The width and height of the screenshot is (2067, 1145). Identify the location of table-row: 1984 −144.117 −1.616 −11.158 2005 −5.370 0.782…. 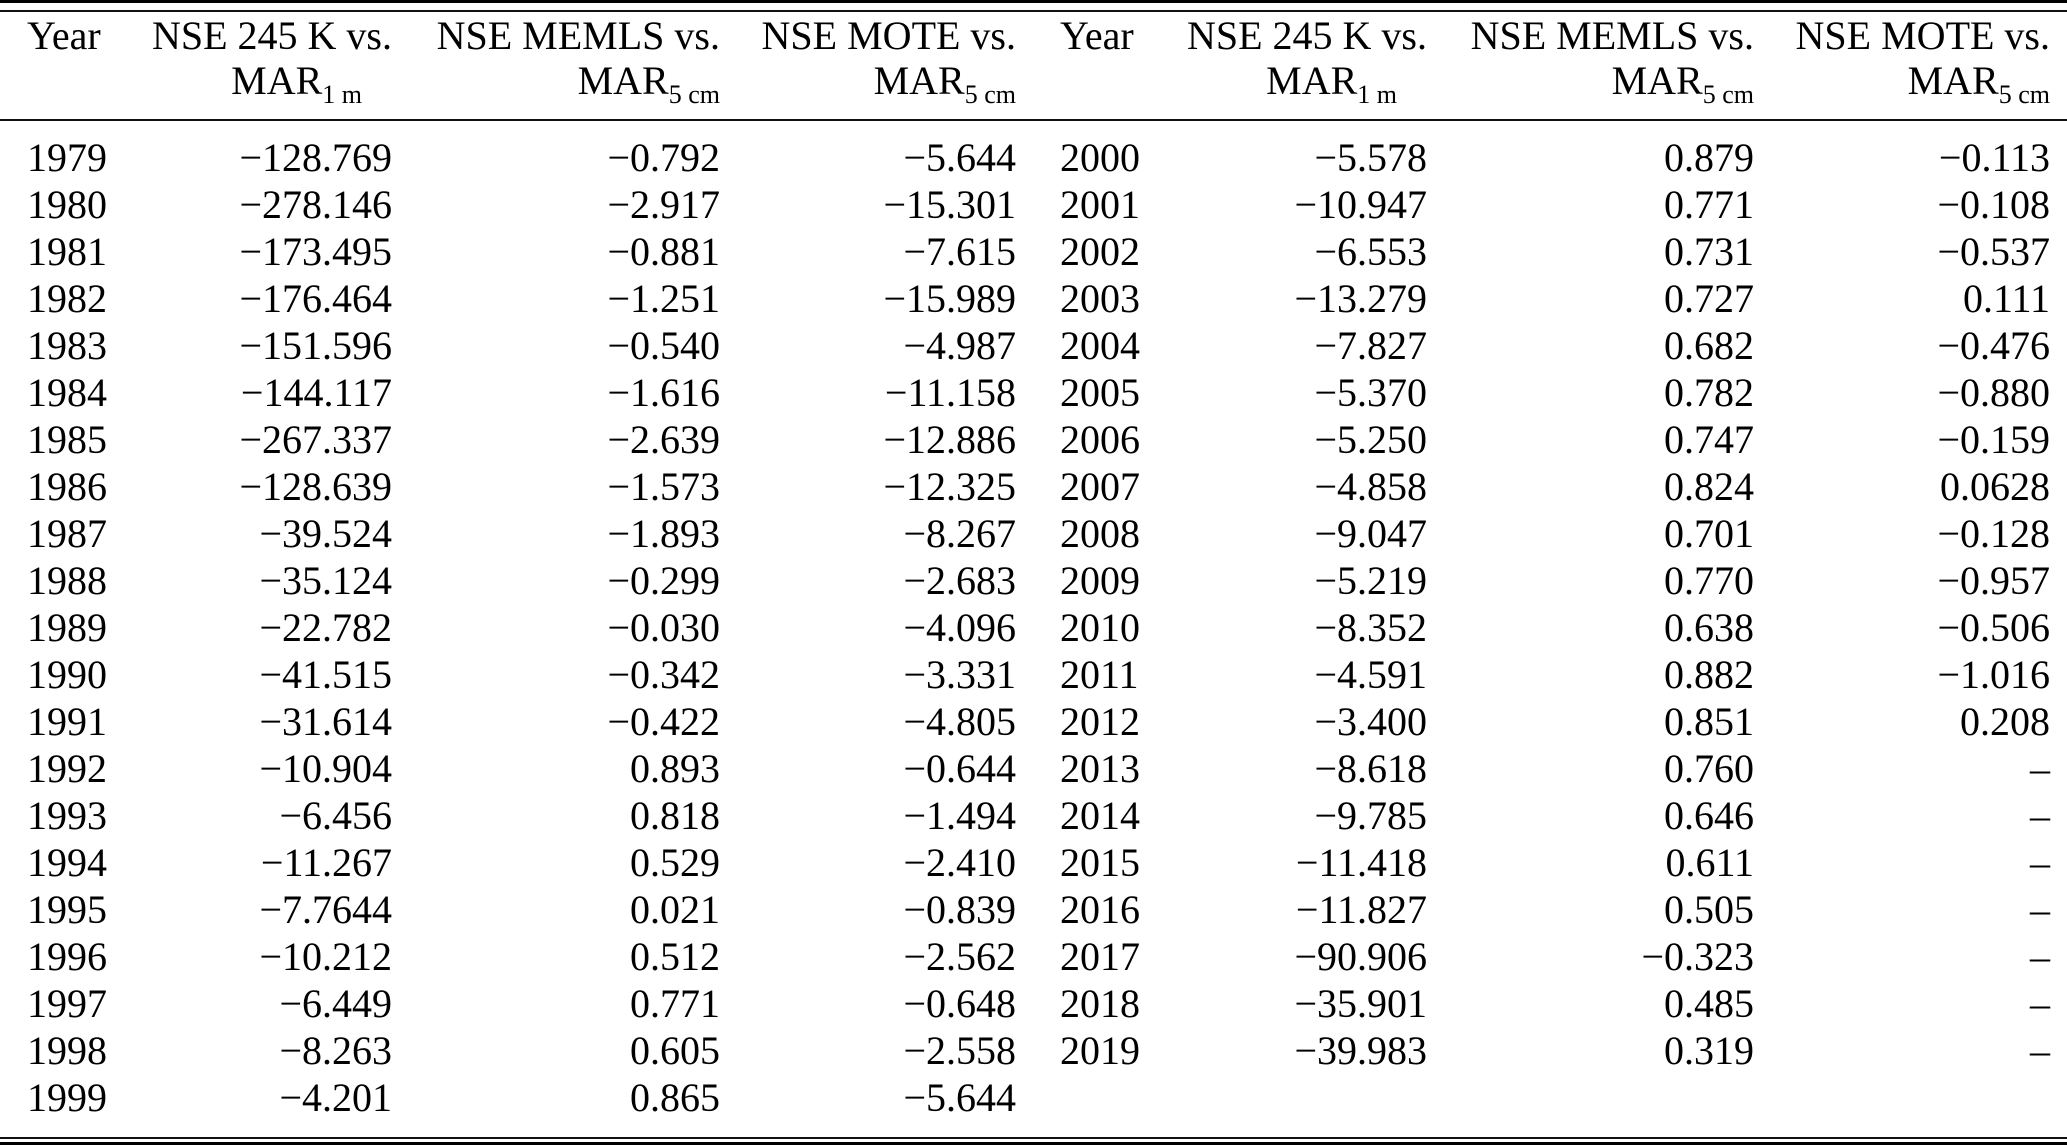
(1033, 392).